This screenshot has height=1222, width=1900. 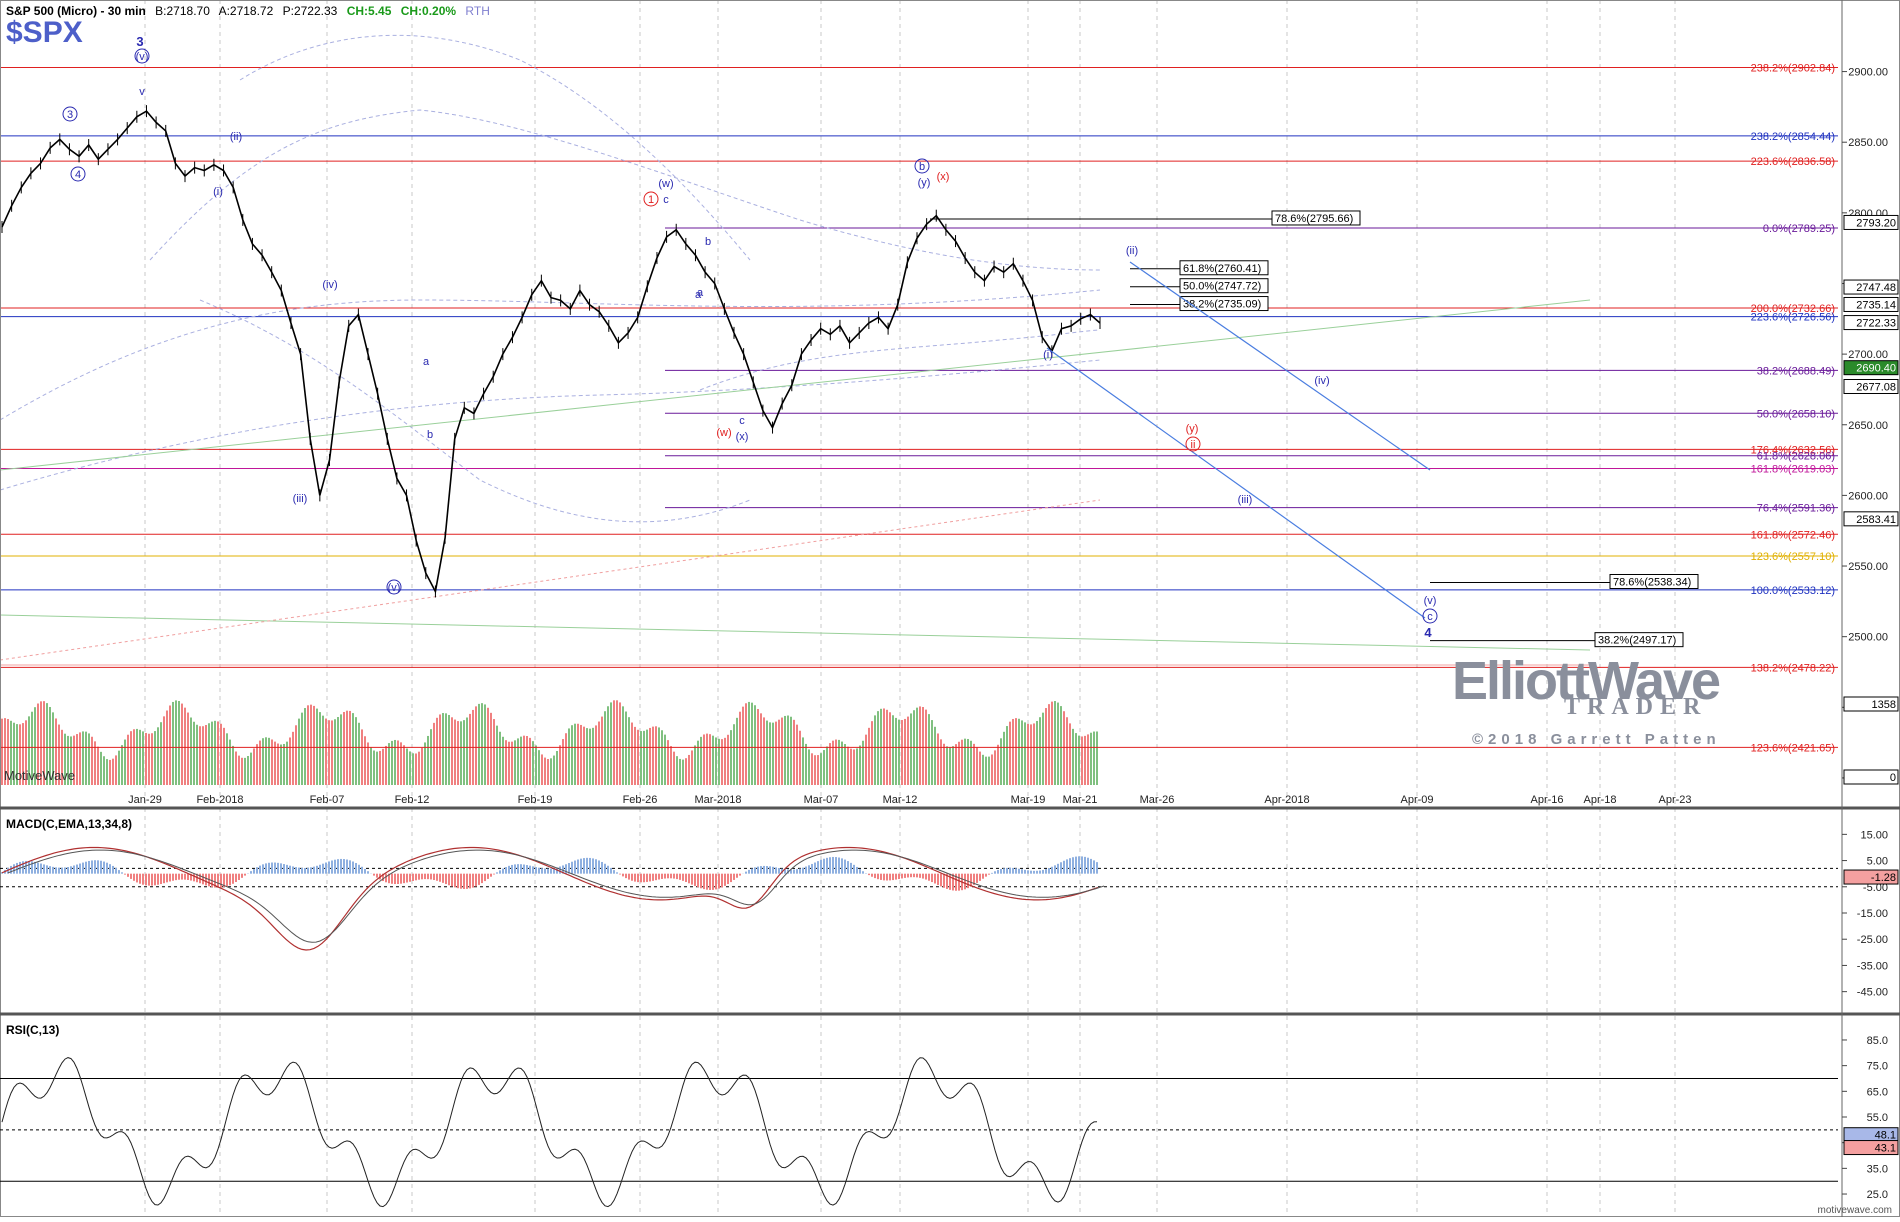 What do you see at coordinates (1872, 940) in the screenshot?
I see `macd-y-tick-label: -25.00` at bounding box center [1872, 940].